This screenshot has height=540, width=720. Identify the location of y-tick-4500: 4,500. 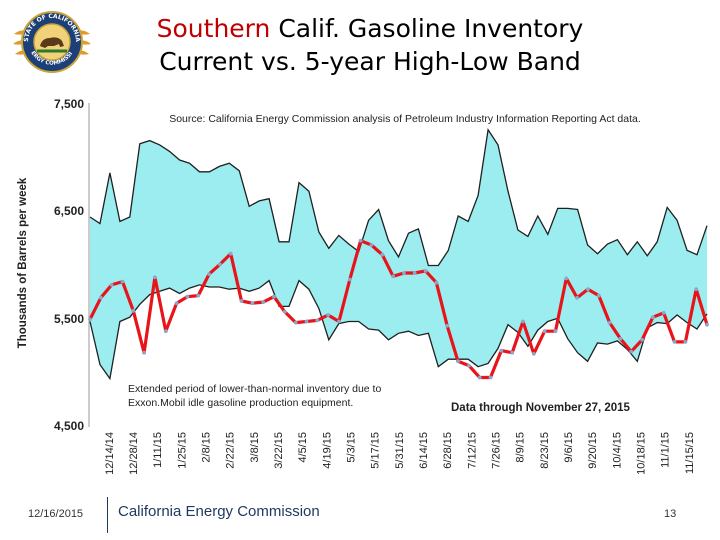
(68, 426).